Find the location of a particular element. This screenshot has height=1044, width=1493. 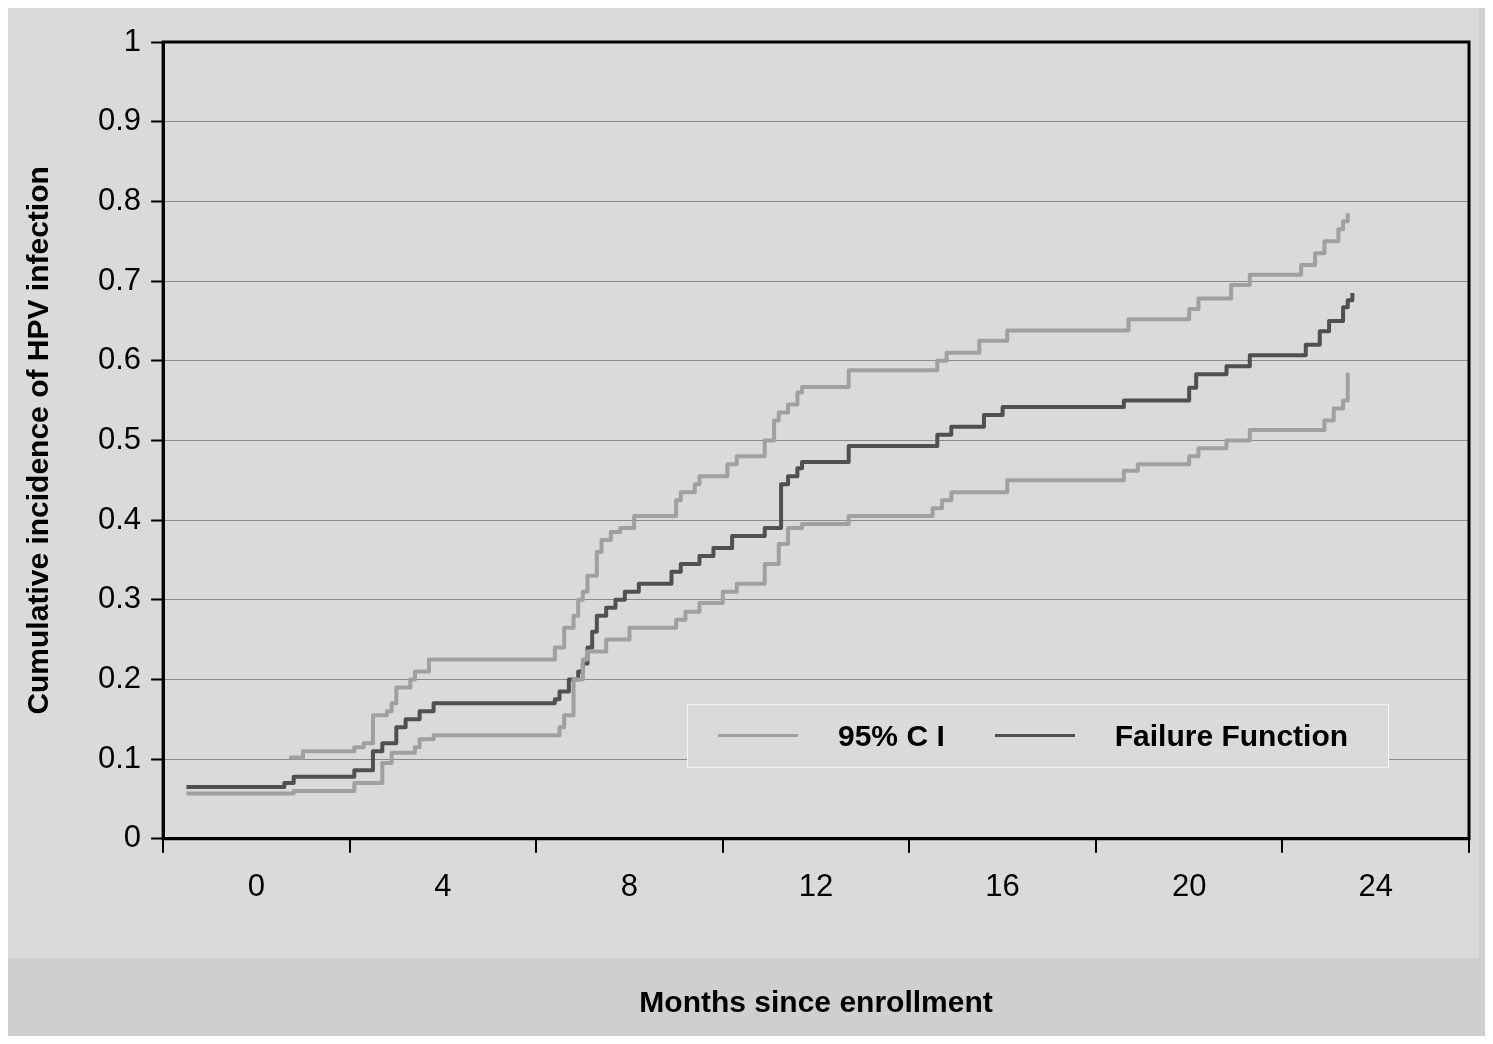

legend-label: Failure Function is located at coordinates (1231, 735).